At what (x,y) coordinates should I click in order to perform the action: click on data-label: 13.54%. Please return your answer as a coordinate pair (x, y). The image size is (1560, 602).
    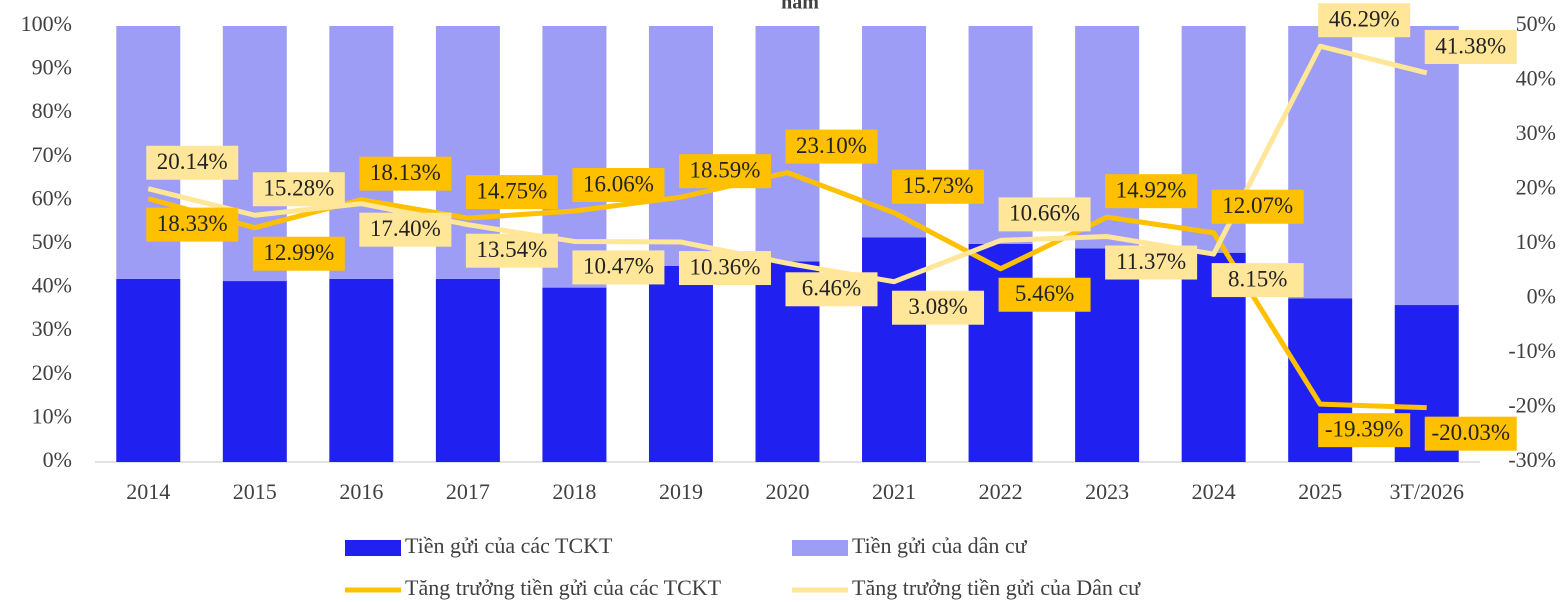
    Looking at the image, I should click on (511, 250).